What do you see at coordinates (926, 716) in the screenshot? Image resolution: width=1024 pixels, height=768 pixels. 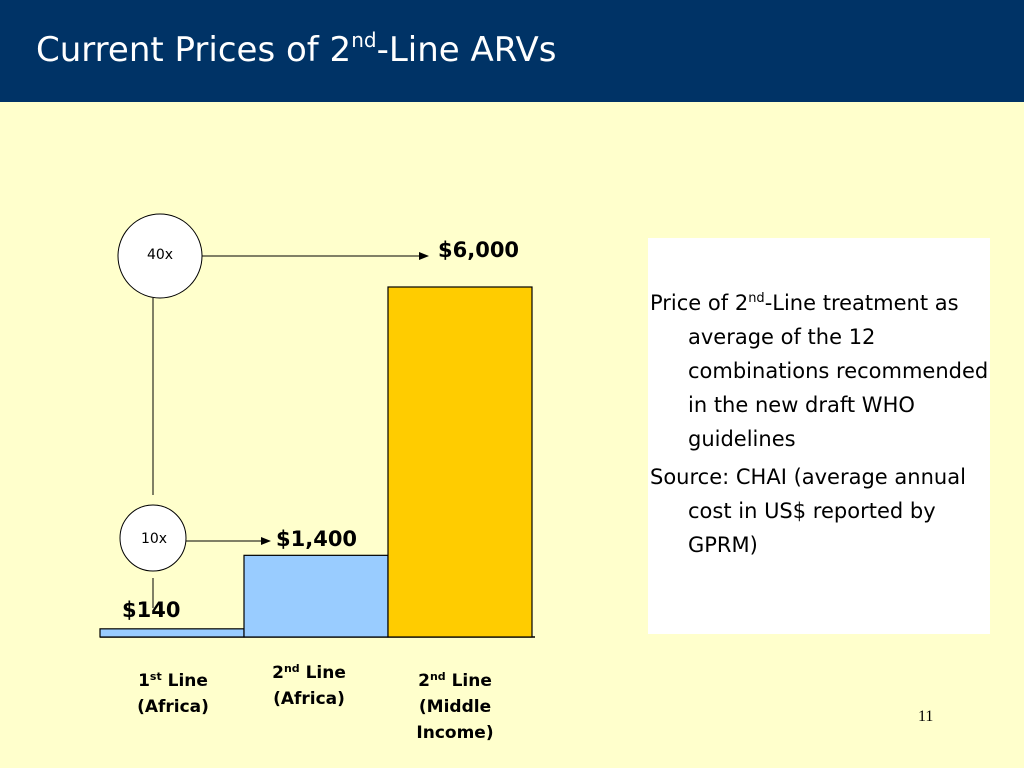 I see `page-number: 11` at bounding box center [926, 716].